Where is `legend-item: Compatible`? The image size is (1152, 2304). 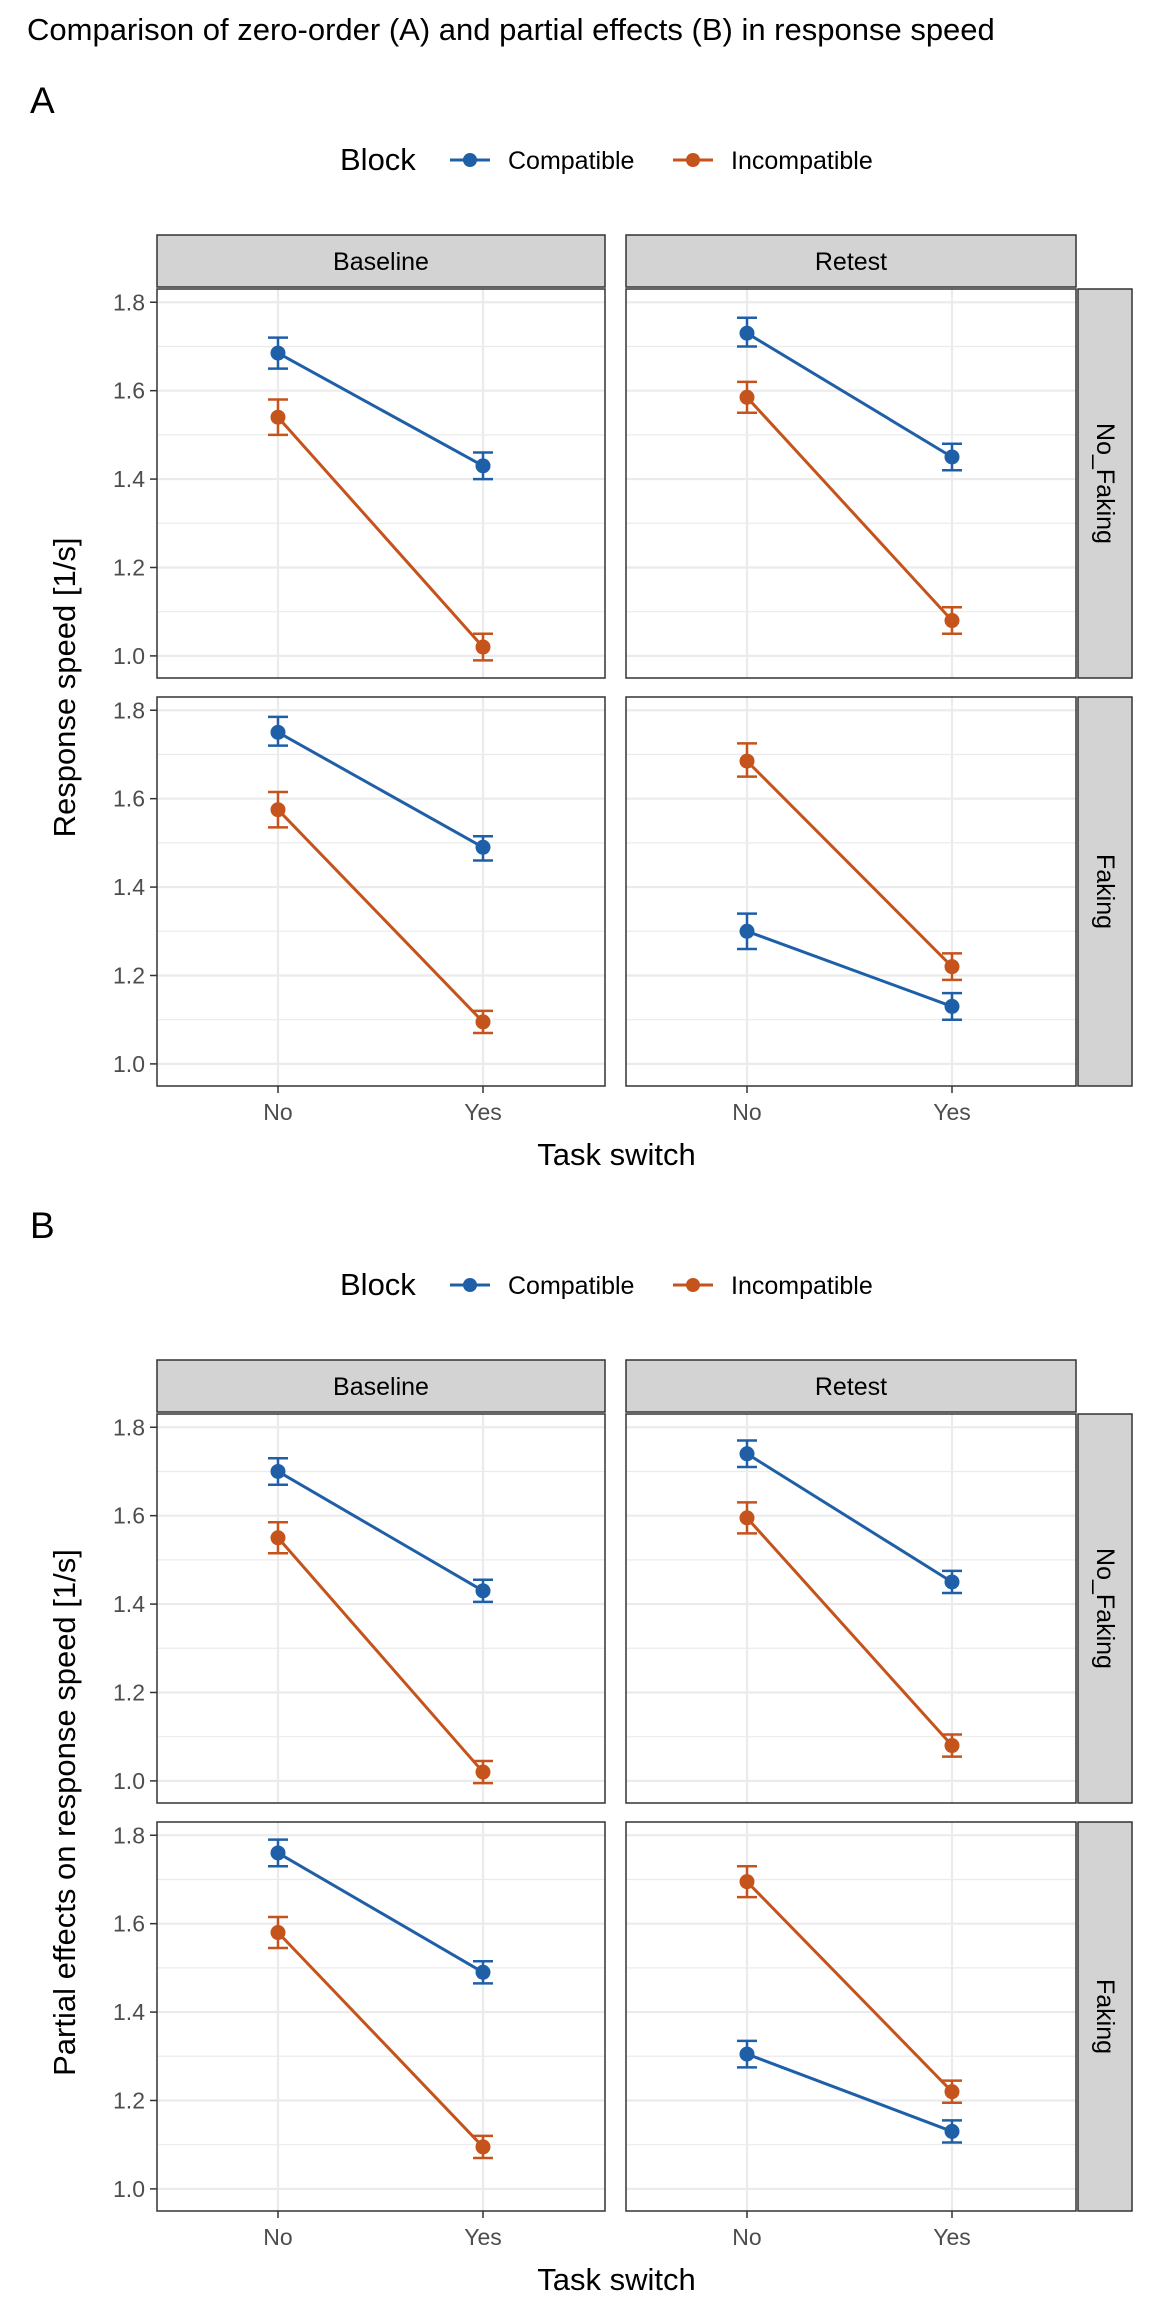 legend-item: Compatible is located at coordinates (542, 161).